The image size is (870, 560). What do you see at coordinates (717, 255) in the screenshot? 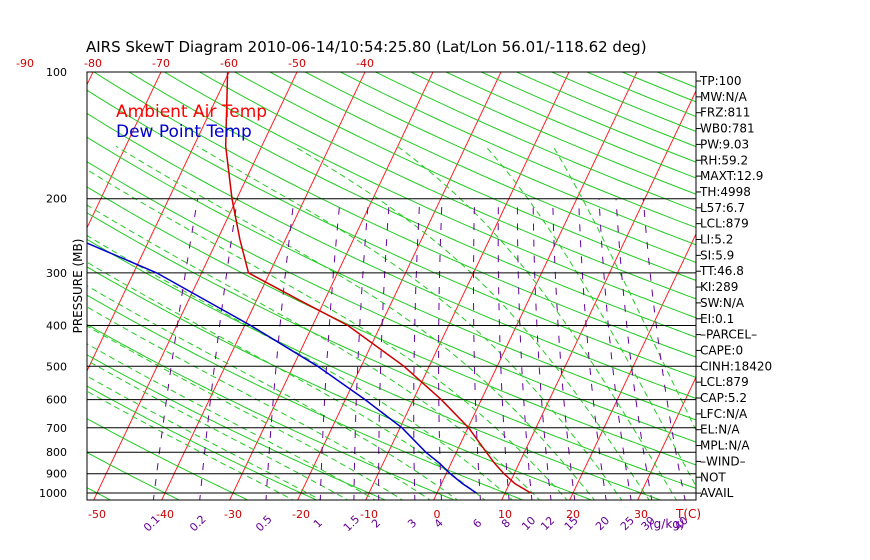
I see `panel-item: SI:5.9` at bounding box center [717, 255].